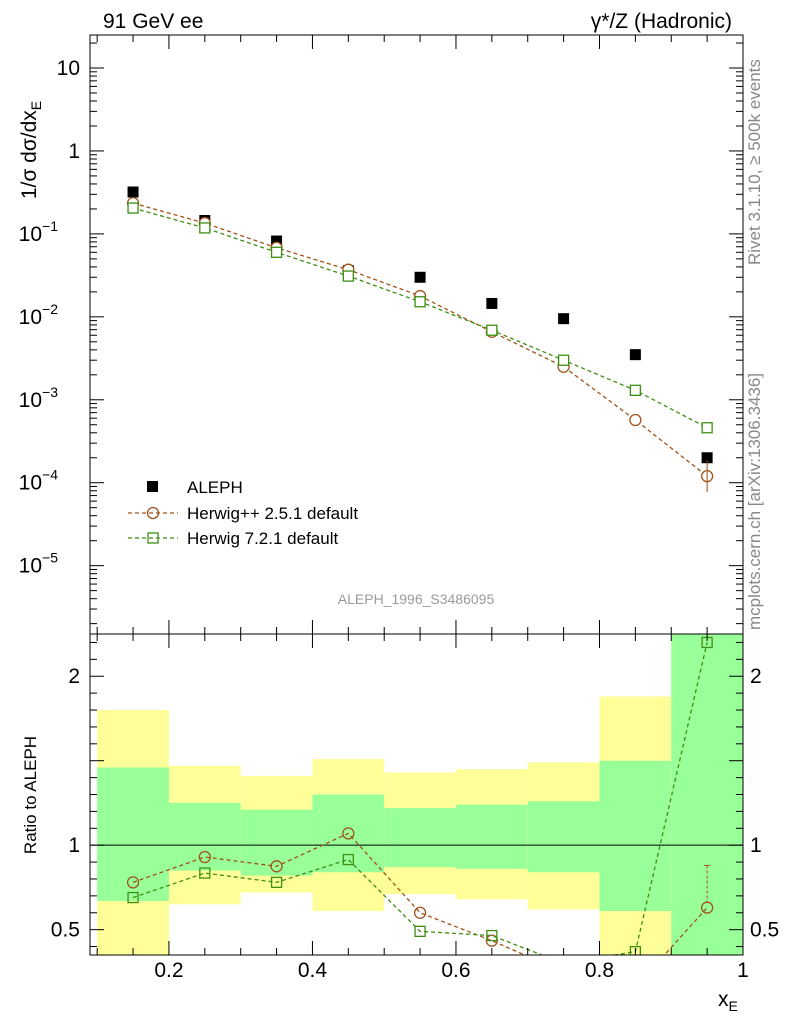  Describe the element at coordinates (313, 970) in the screenshot. I see `x-tick-label: 0.4` at that location.